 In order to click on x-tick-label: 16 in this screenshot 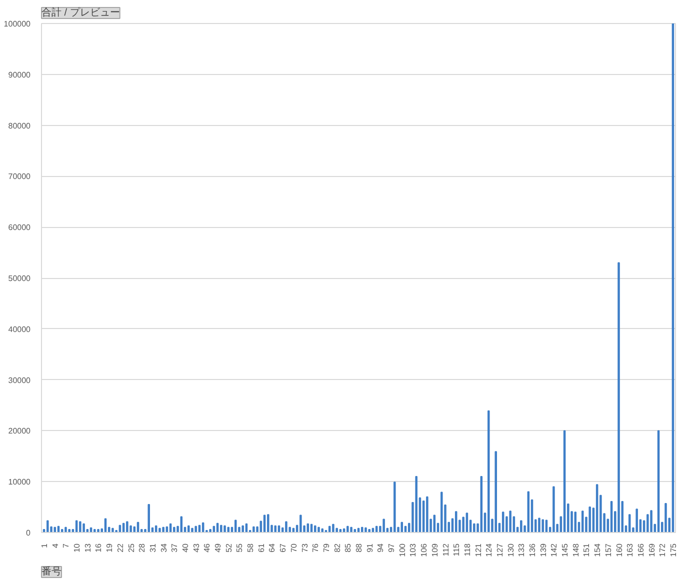, I will do `click(99, 547)`.